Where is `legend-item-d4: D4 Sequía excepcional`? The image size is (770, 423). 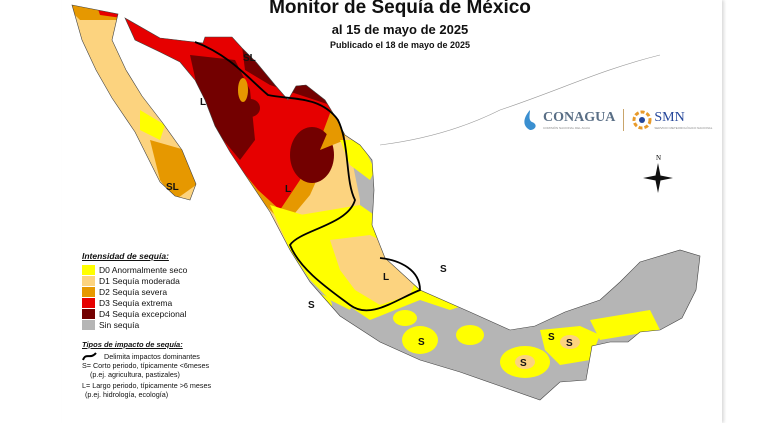
legend-item-d4: D4 Sequía excepcional is located at coordinates (146, 313).